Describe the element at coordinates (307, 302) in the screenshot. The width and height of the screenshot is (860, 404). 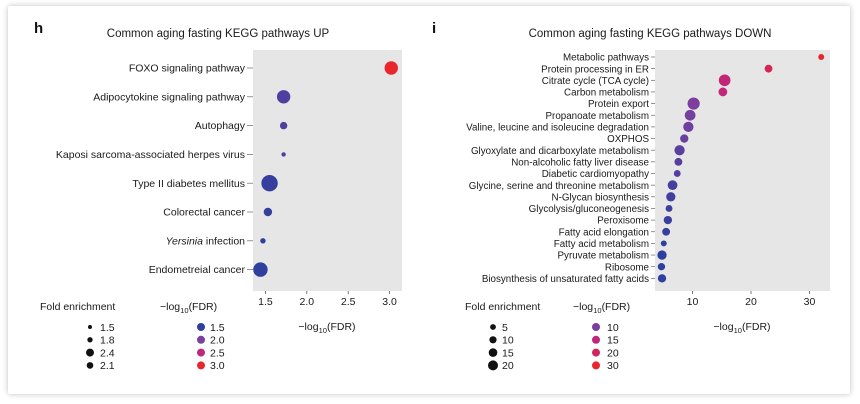
I see `x-tick-label: 2.0` at that location.